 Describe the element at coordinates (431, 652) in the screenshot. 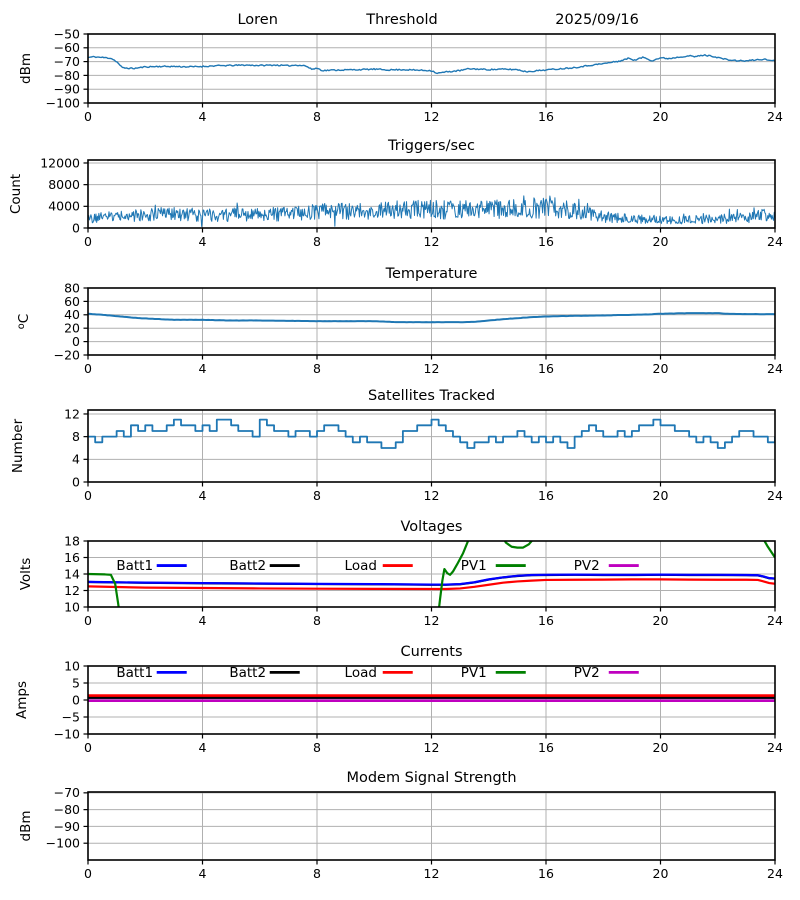

I see `panel-title: Currents` at that location.